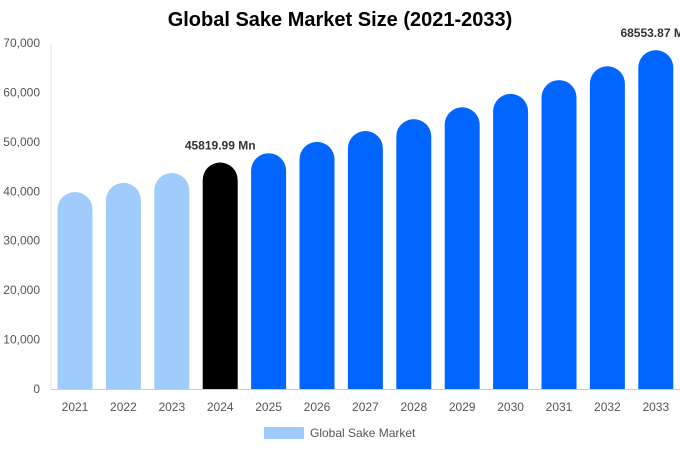 The width and height of the screenshot is (680, 450). I want to click on x-tick-label: 2025, so click(268, 407).